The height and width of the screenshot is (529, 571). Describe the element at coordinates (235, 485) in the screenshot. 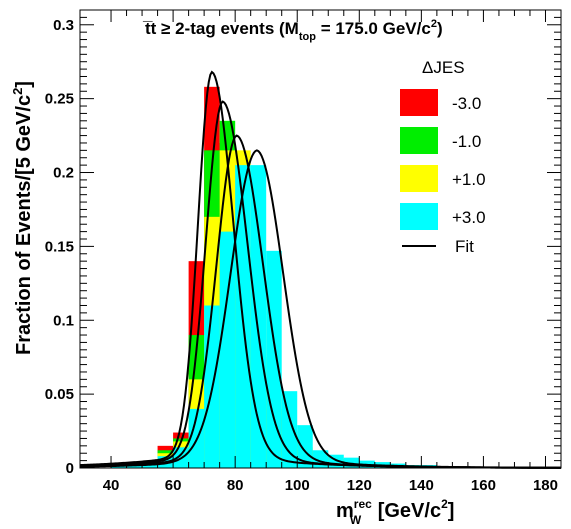

I see `x-tick-label: 80` at that location.